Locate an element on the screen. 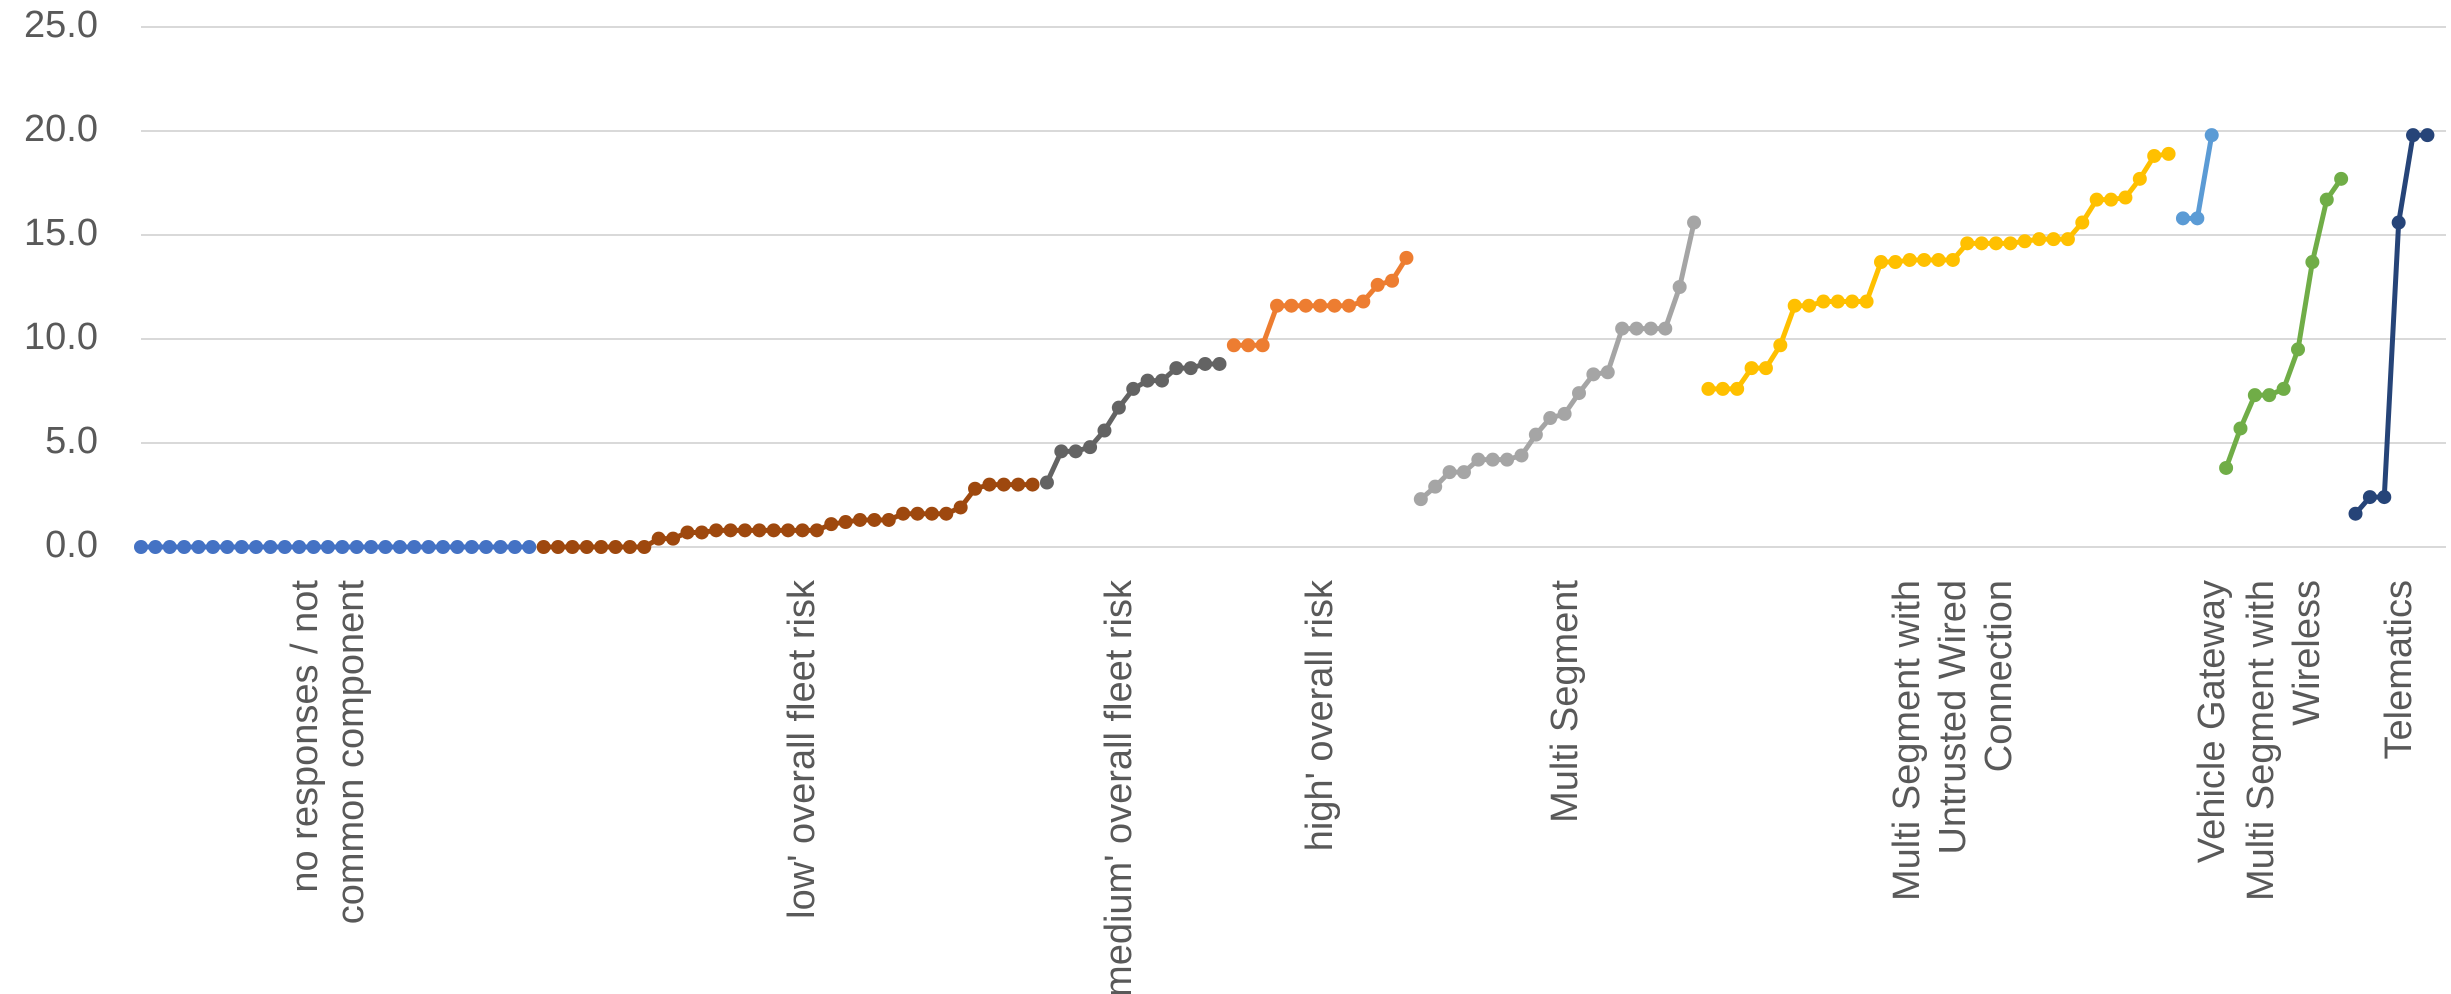  x-tick-label: Multi Segment with Wireless is located at coordinates (2283, 741).